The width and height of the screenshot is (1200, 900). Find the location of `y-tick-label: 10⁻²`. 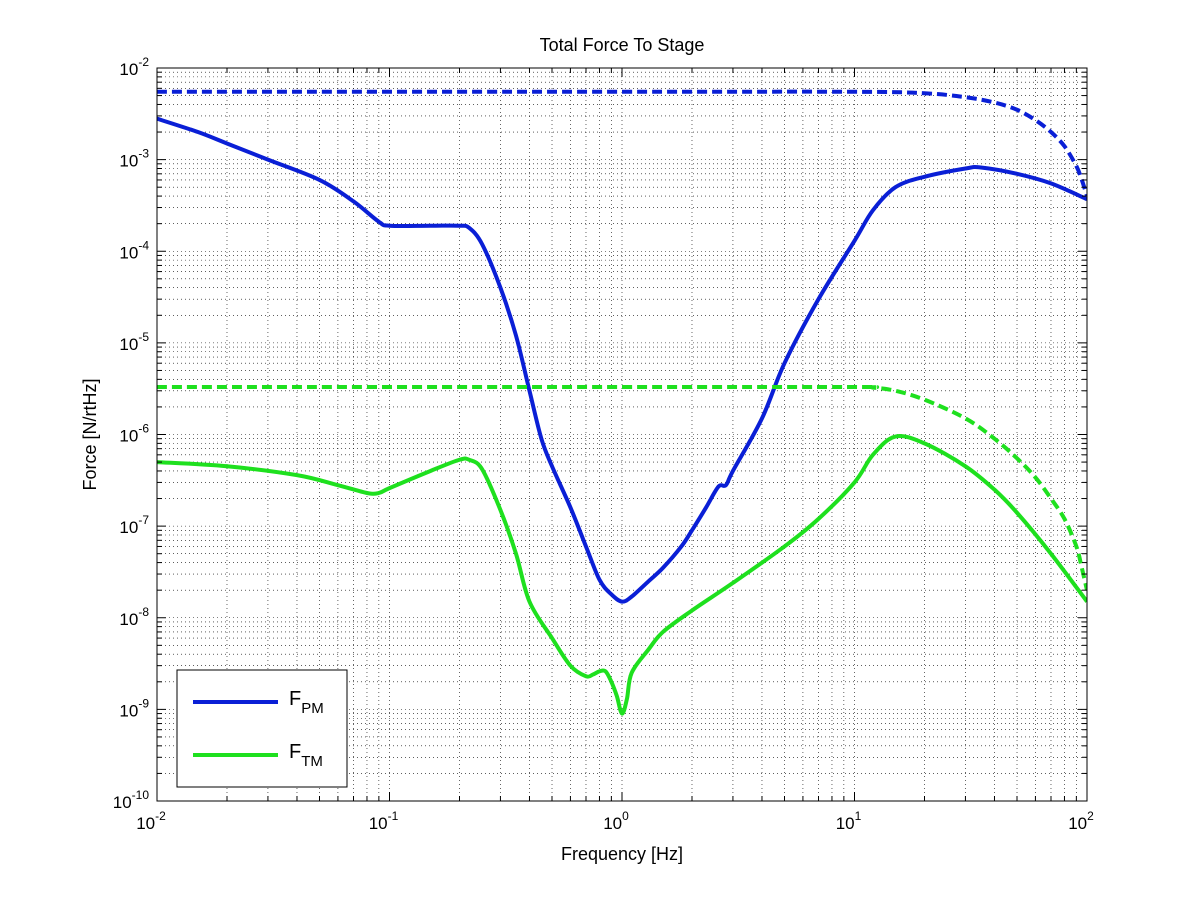

y-tick-label: 10⁻² is located at coordinates (134, 67).